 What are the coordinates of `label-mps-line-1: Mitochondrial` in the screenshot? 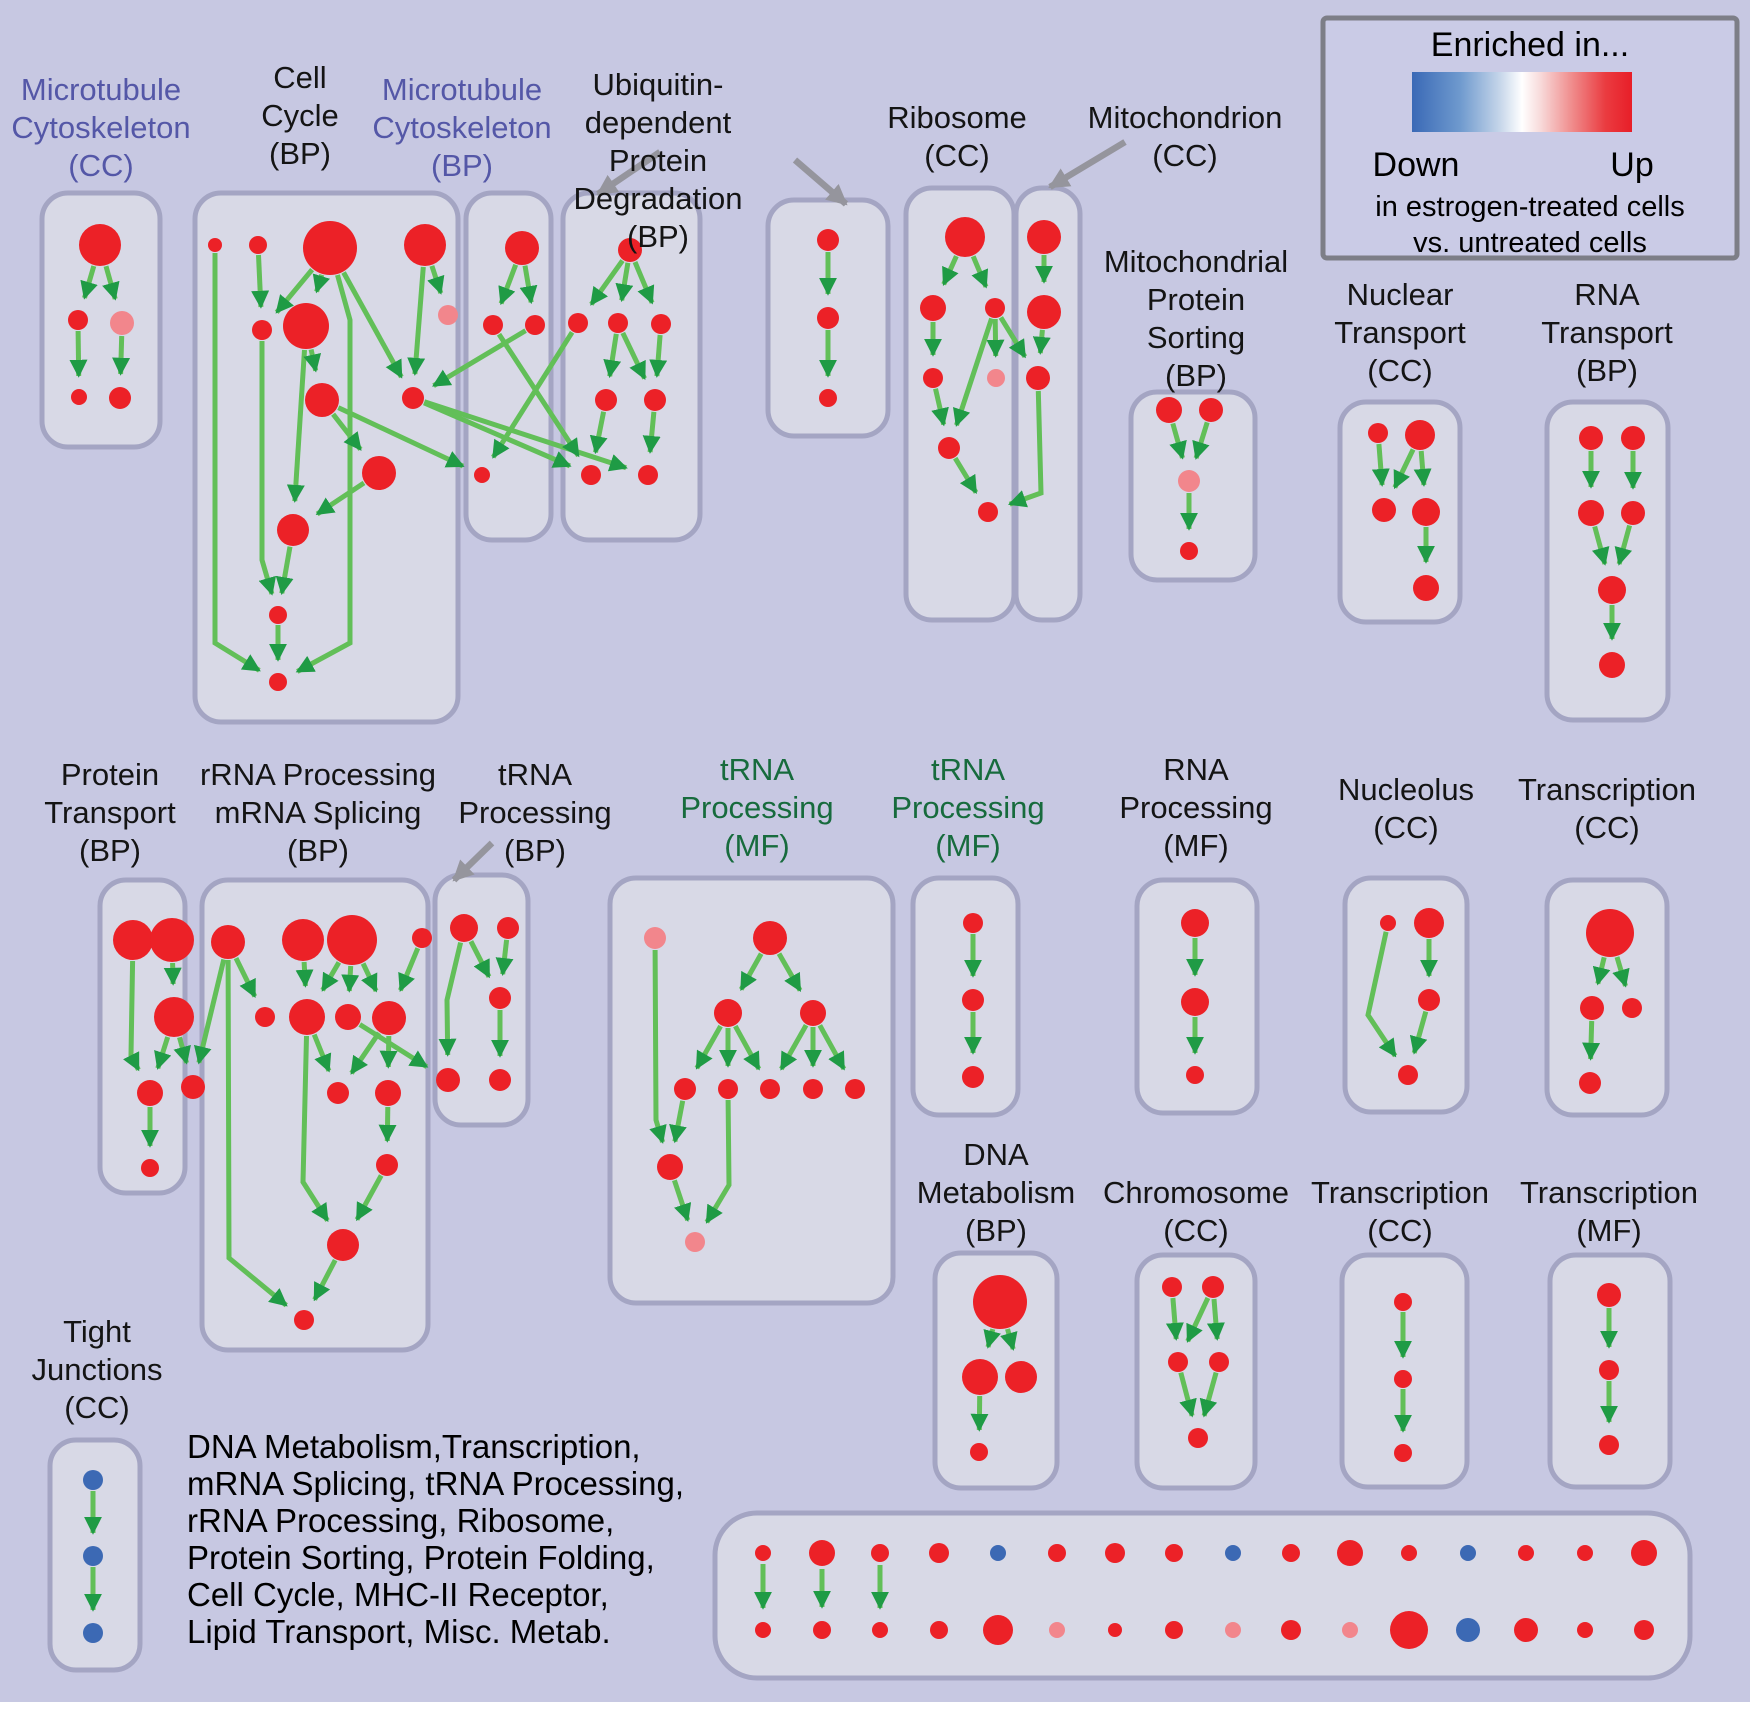 It's located at (1196, 261).